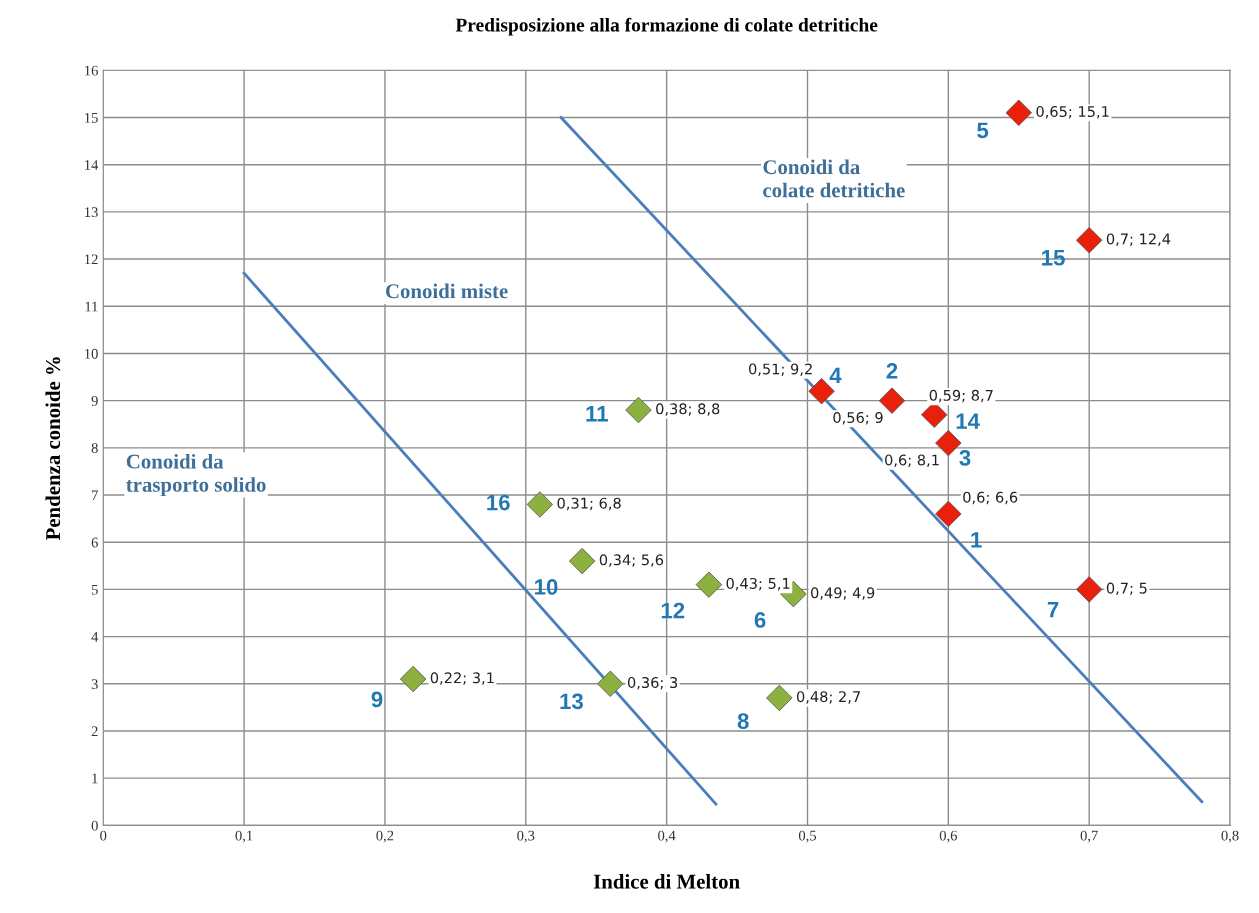  What do you see at coordinates (743, 721) in the screenshot?
I see `annotation: 8` at bounding box center [743, 721].